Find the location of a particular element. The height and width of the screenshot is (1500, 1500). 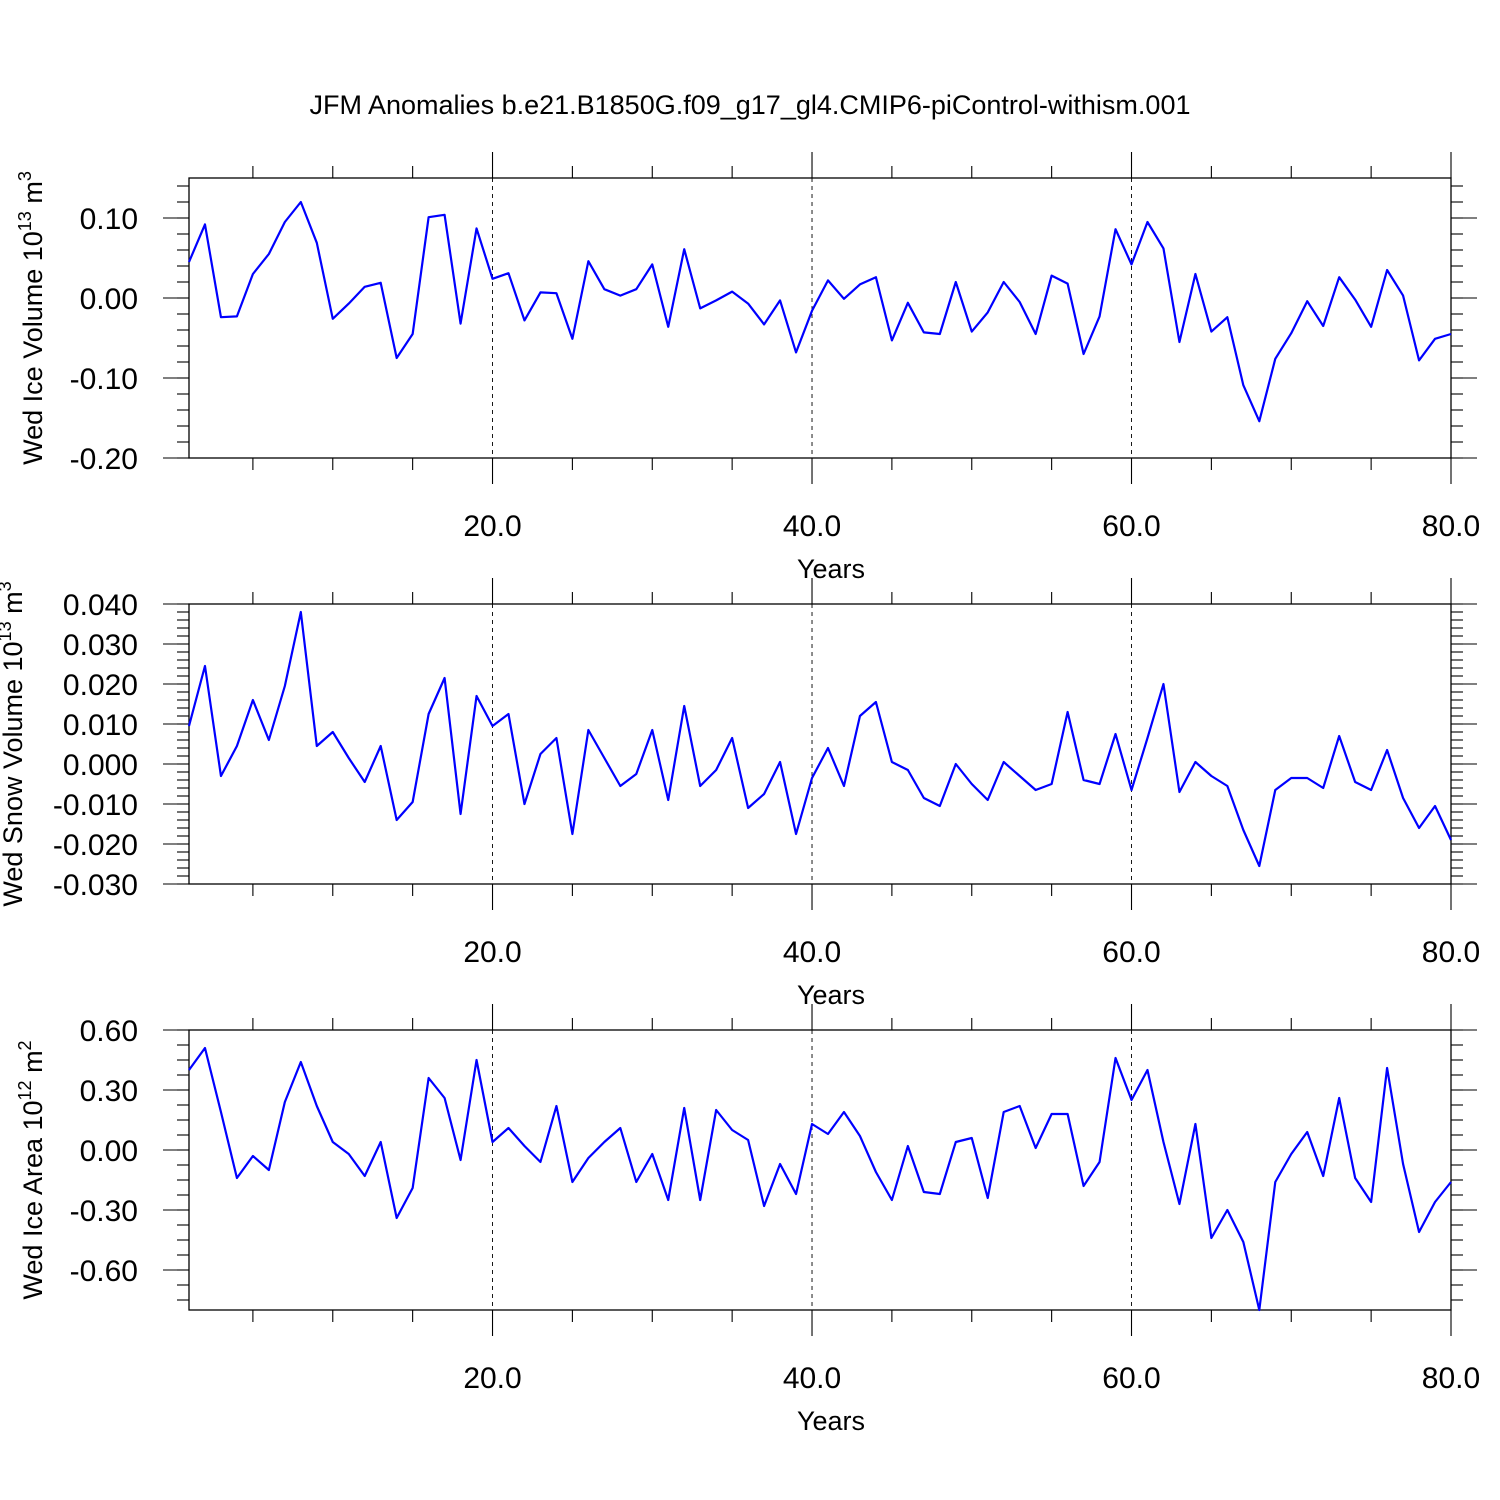

y-axis-label: Wed Snow Volume 1013 m3 is located at coordinates (14, 743).